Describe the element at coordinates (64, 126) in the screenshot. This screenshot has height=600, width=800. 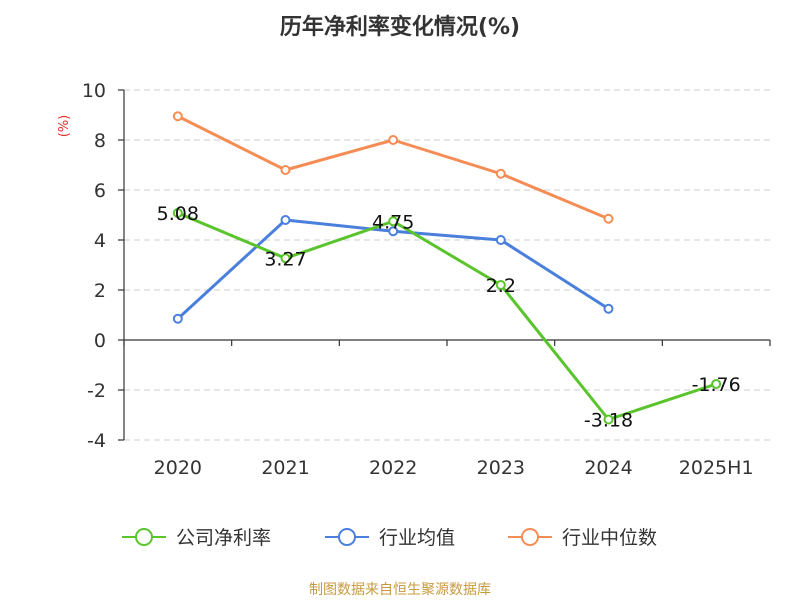
I see `y-axis-unit-label: (%)` at that location.